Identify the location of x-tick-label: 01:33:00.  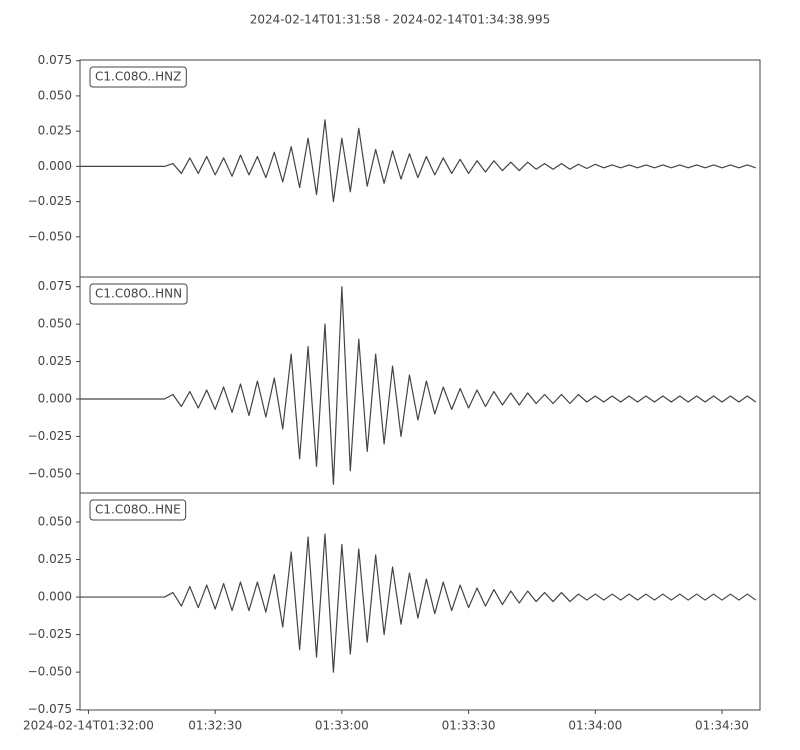
(342, 726).